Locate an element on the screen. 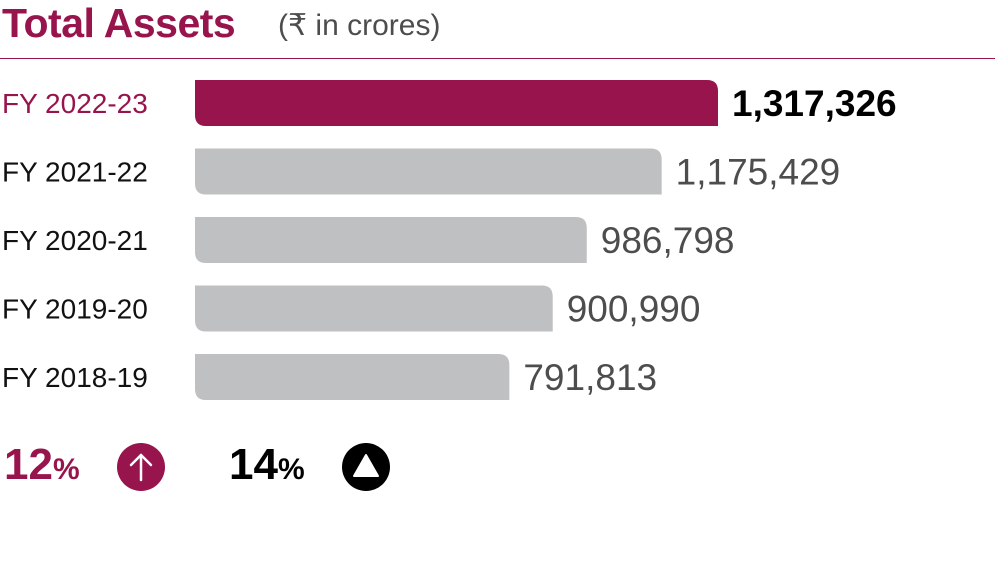  value-label: 791,813 is located at coordinates (590, 377).